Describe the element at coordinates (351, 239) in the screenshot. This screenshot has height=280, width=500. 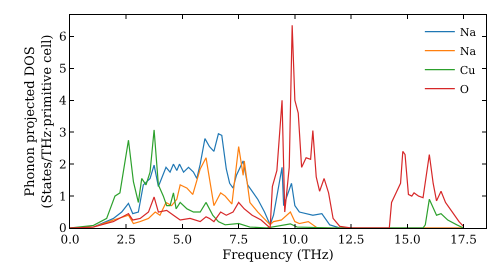
I see `x-tick-label: 12.5` at that location.